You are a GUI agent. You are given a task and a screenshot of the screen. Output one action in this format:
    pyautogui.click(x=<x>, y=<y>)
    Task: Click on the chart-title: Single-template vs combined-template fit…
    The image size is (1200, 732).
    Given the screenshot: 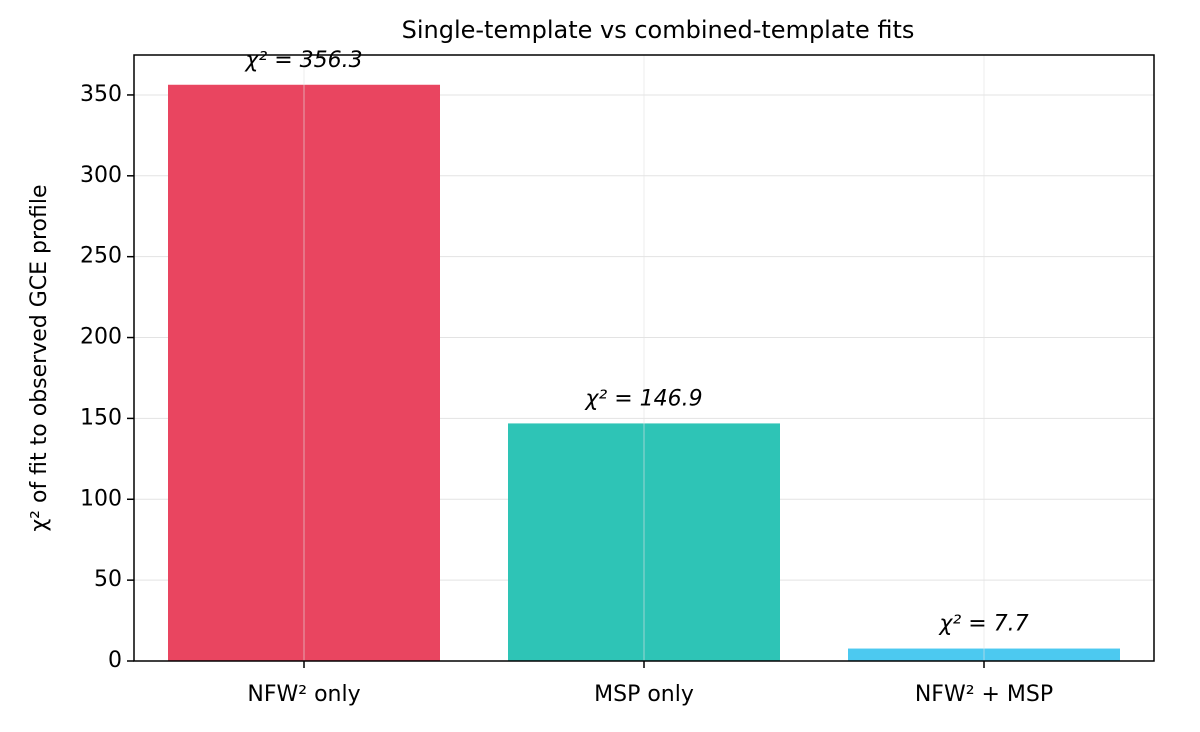 What is the action you would take?
    pyautogui.click(x=658, y=30)
    